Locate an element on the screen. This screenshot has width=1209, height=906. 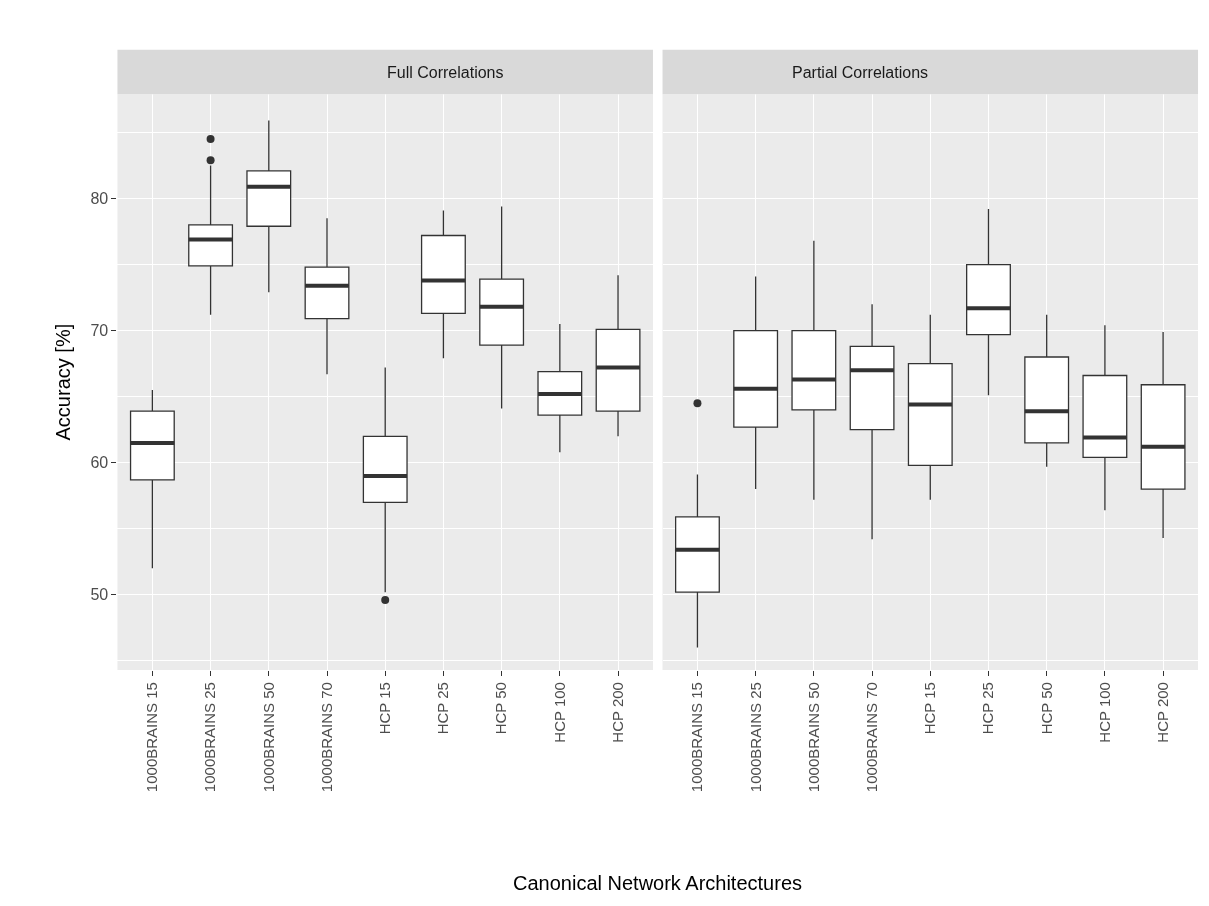
chart-title: Full Correlations is located at coordinates (445, 72).